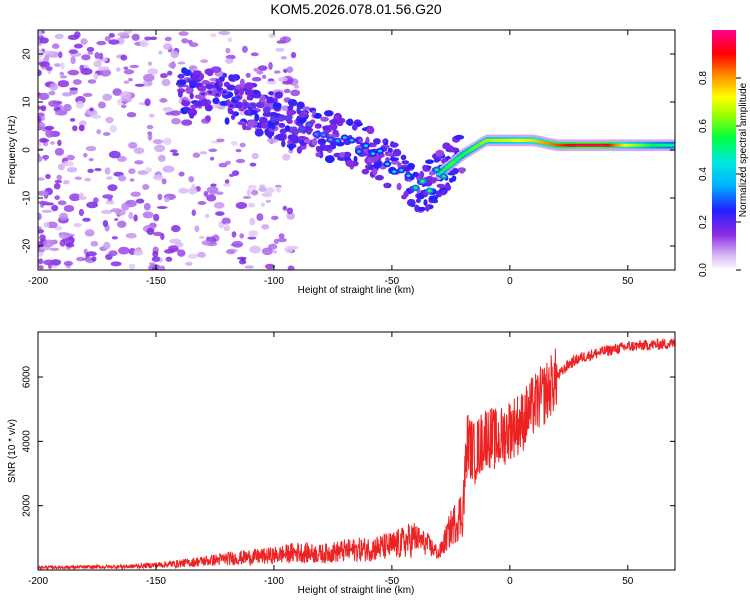 The width and height of the screenshot is (750, 600). Describe the element at coordinates (12, 150) in the screenshot. I see `spectrogram-ylabel: Frequency (Hz)` at that location.